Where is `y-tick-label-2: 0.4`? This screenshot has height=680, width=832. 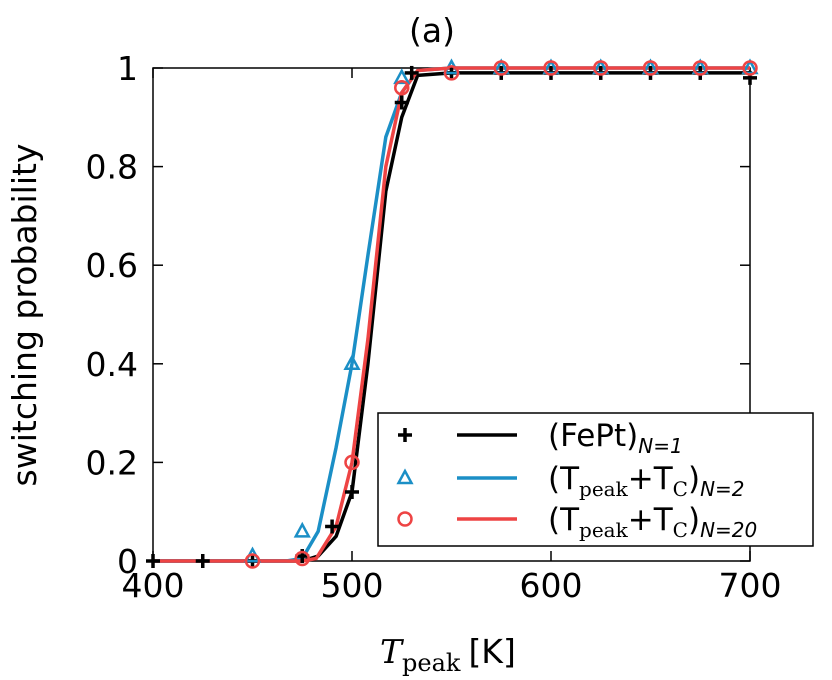 y-tick-label-2: 0.4 is located at coordinates (112, 364).